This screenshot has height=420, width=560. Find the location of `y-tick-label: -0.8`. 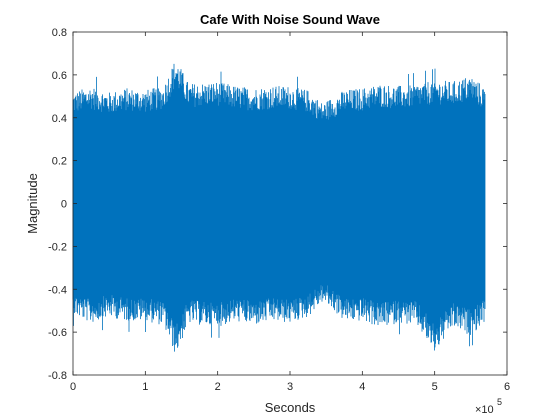

y-tick-label: -0.8 is located at coordinates (57, 376).